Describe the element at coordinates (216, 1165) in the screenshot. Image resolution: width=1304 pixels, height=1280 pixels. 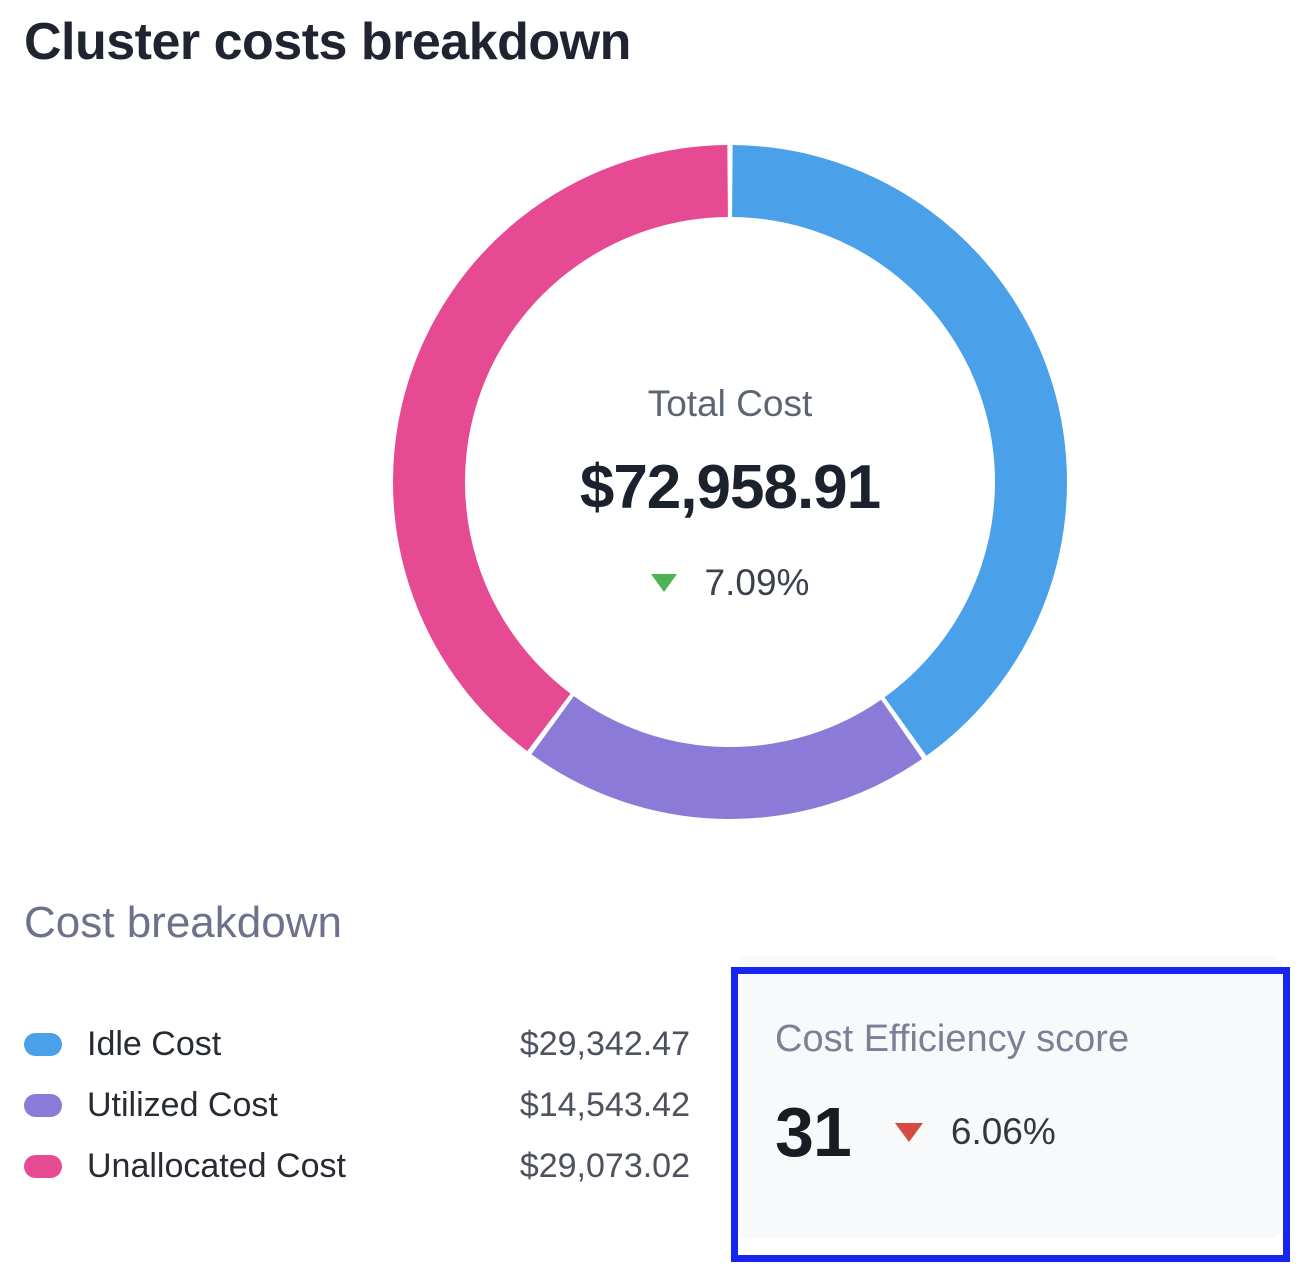
I see `legend-label: Unallocated Cost` at that location.